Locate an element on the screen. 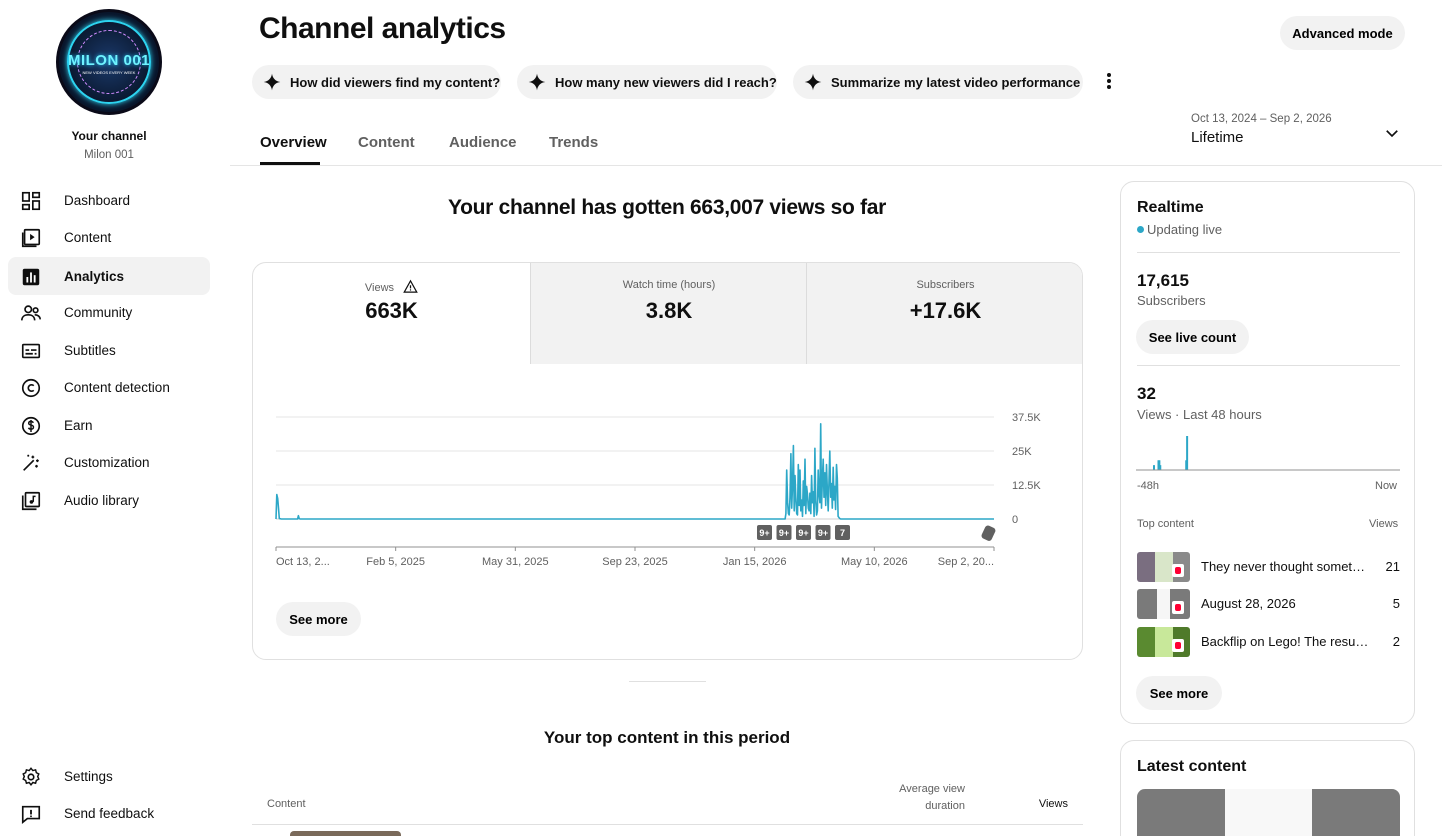 The image size is (1442, 836). chevron-down-icon is located at coordinates (1392, 133).